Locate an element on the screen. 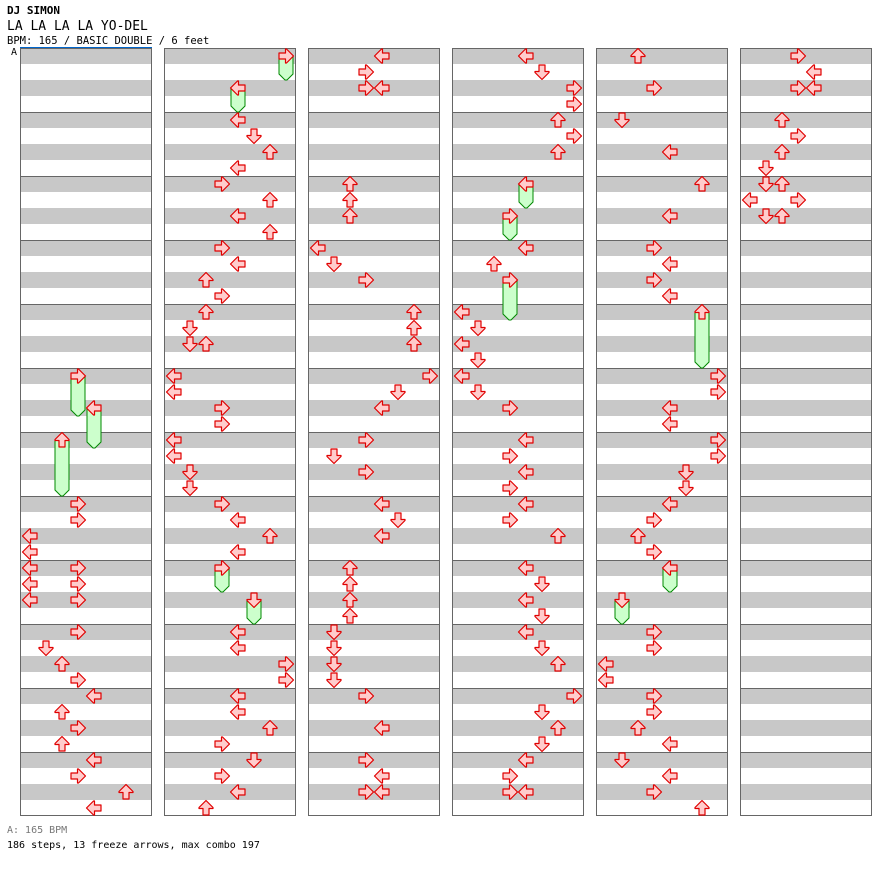 The width and height of the screenshot is (896, 876). freeze-arrow-up is located at coordinates (62, 439).